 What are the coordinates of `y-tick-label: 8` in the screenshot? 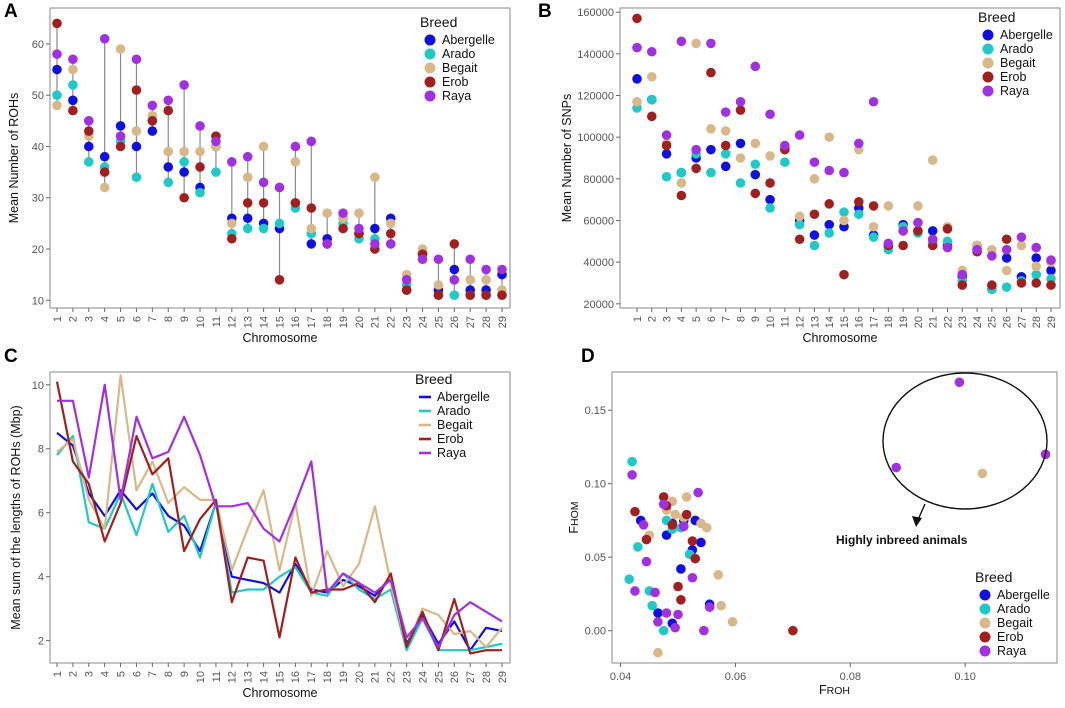 It's located at (41, 450).